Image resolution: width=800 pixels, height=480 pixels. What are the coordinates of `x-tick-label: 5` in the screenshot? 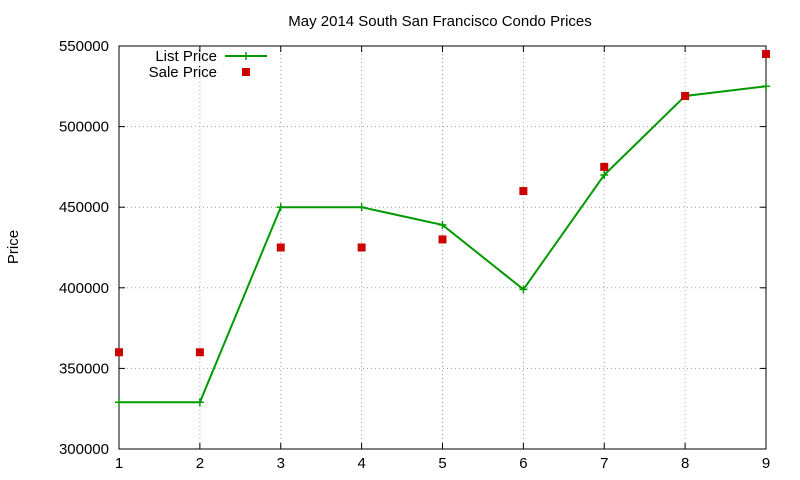 It's located at (442, 463).